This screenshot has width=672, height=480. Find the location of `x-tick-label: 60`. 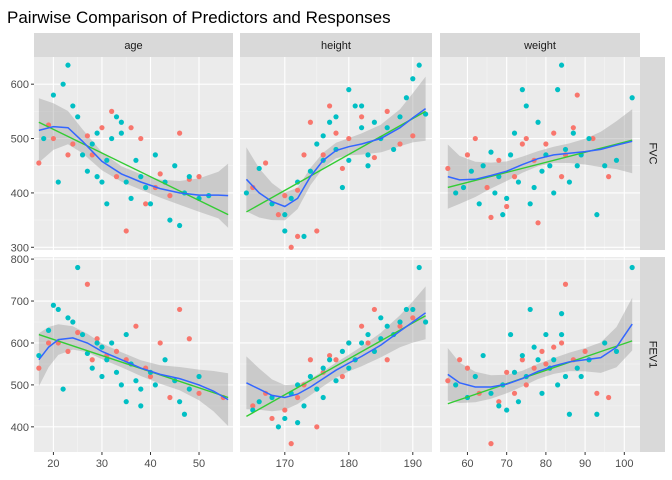

x-tick-label: 60 is located at coordinates (467, 464).